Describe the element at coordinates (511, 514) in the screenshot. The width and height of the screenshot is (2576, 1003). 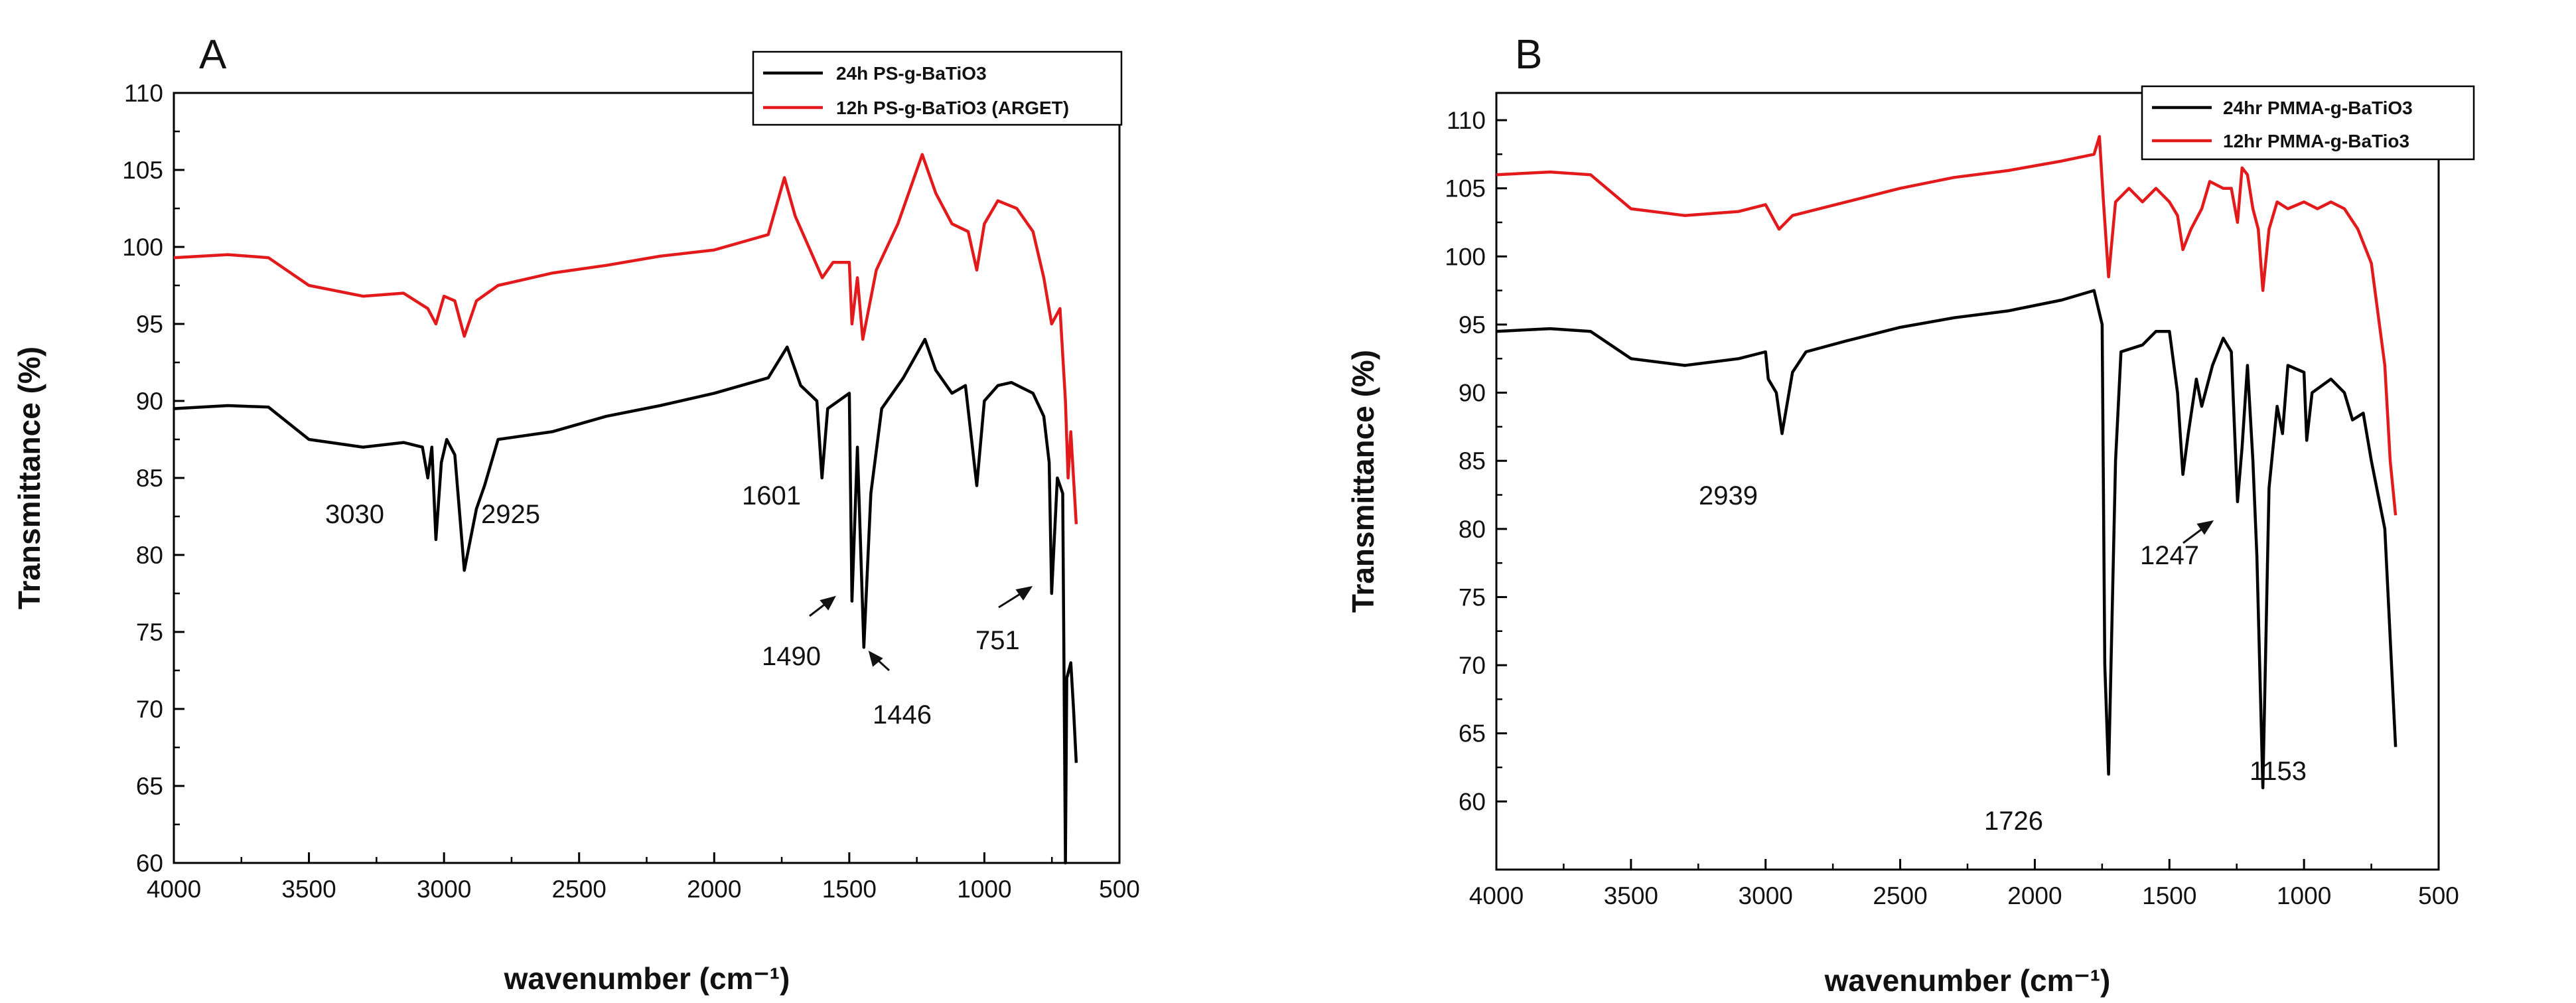
I see `annotation-2925: 2925` at that location.